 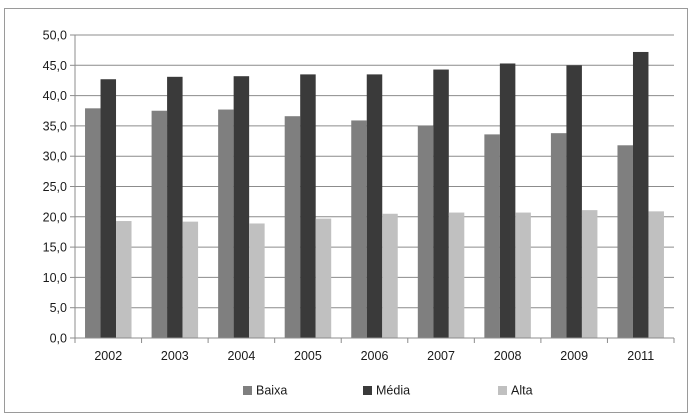 What do you see at coordinates (55, 248) in the screenshot?
I see `y-tick-label: 15,0` at bounding box center [55, 248].